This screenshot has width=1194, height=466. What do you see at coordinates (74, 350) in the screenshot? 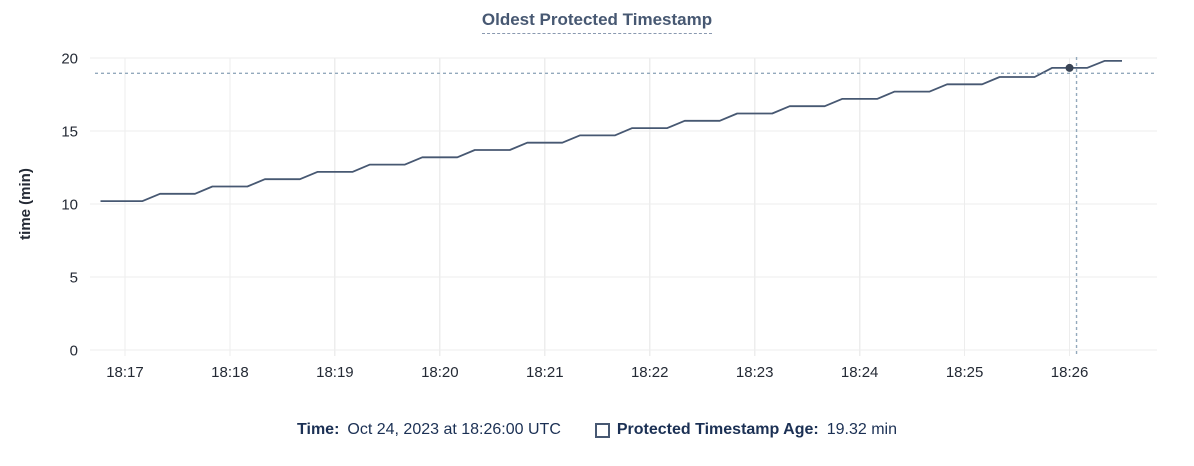
I see `y-tick-label: 0` at bounding box center [74, 350].